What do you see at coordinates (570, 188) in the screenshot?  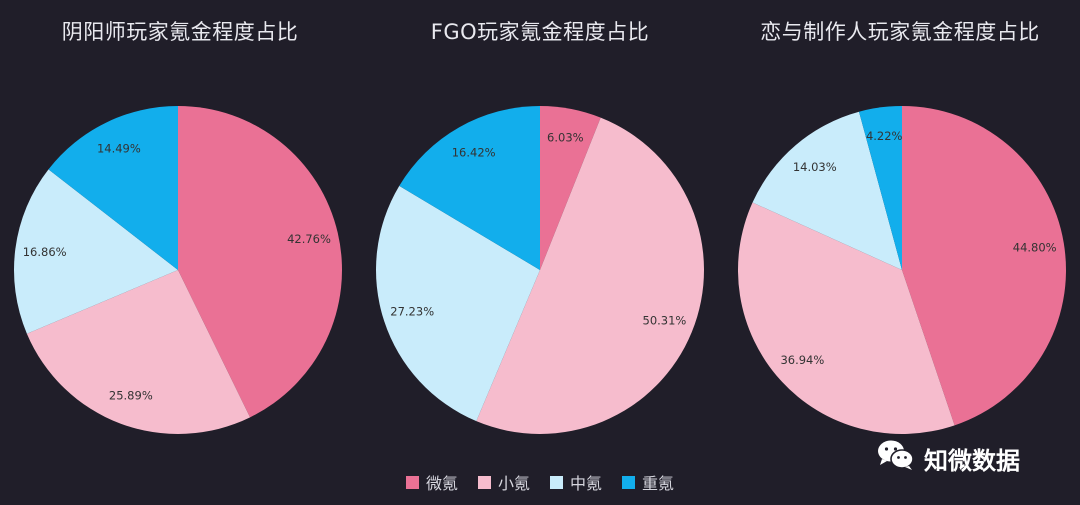 I see `pie-slice-fgo-wei` at bounding box center [570, 188].